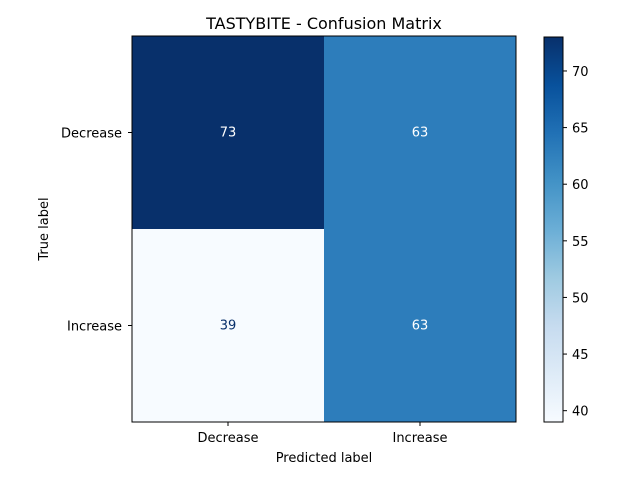  I want to click on colorbar-ticks: 40 45 50 55 60 65 70, so click(576, 242).